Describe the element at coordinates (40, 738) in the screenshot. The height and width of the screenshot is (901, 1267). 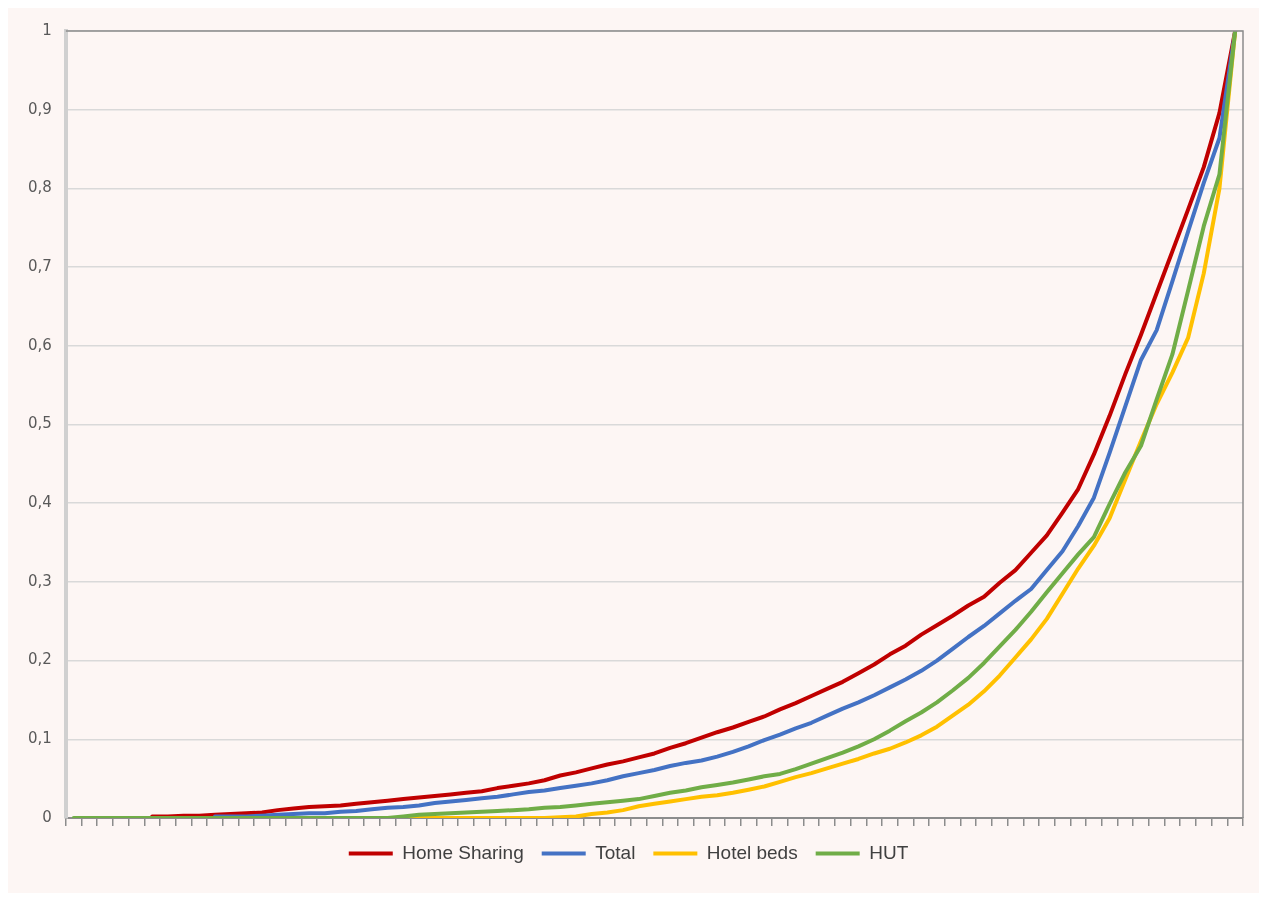
I see `y-tick-label: 0,1` at that location.